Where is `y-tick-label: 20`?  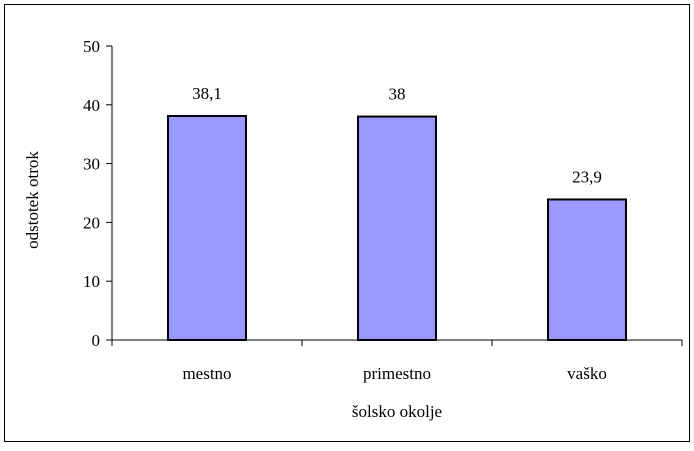
y-tick-label: 20 is located at coordinates (91, 222).